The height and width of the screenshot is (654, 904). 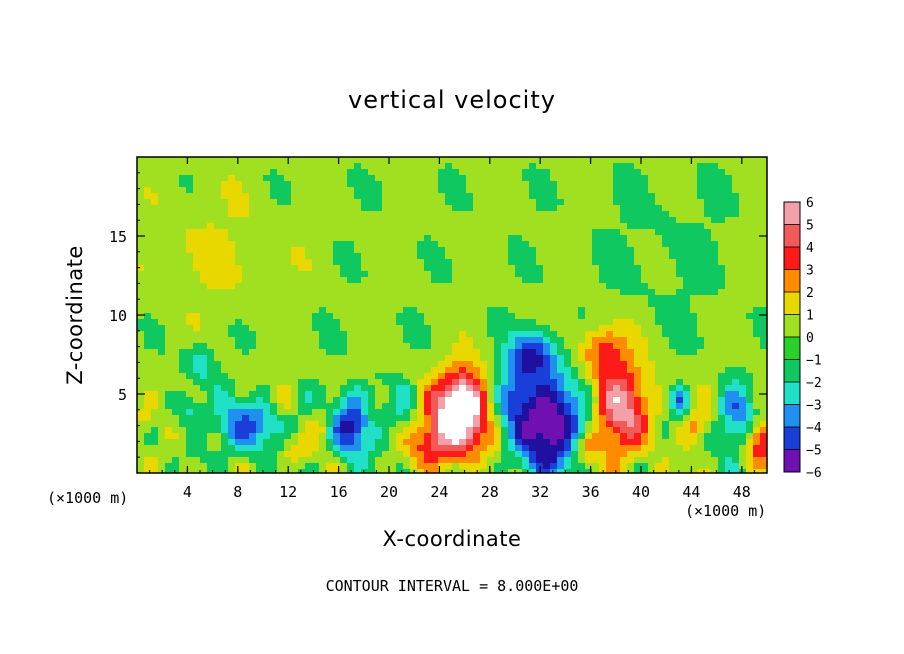 What do you see at coordinates (792, 438) in the screenshot?
I see `colorbar-segment` at bounding box center [792, 438].